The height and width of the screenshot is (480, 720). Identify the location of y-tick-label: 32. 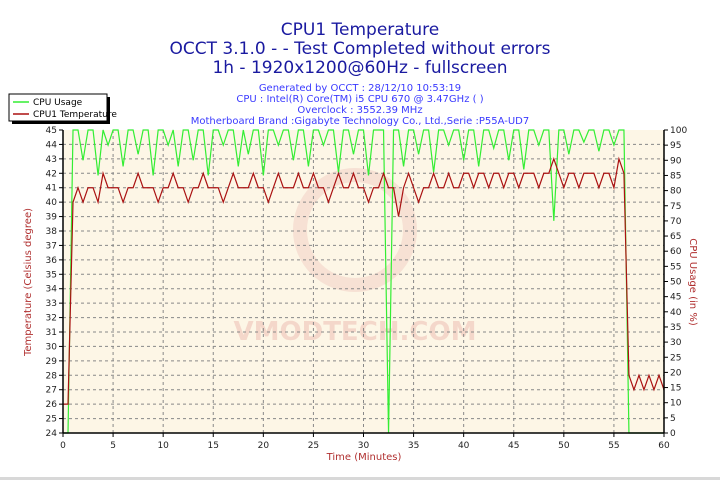
(51, 319).